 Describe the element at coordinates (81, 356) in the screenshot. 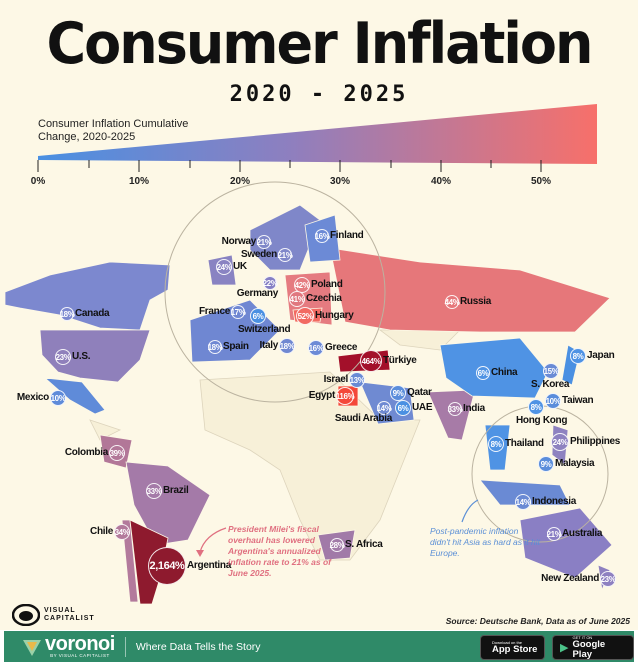

I see `country-label-u-s-: U.S.` at that location.